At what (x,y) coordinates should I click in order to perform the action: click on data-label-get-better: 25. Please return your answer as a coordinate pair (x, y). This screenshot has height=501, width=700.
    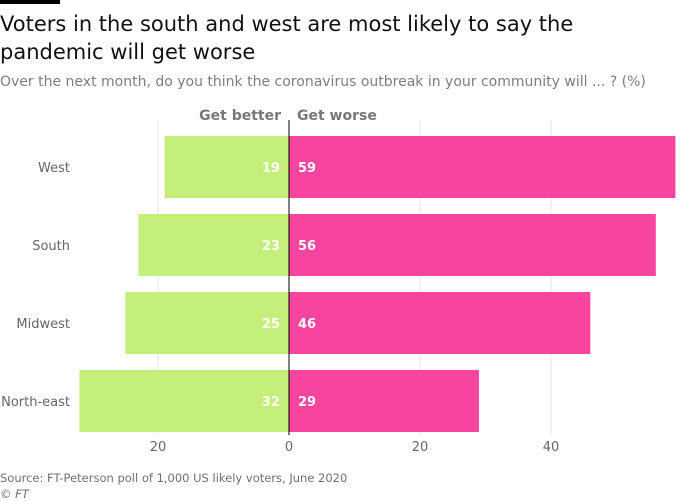
    Looking at the image, I should click on (271, 324).